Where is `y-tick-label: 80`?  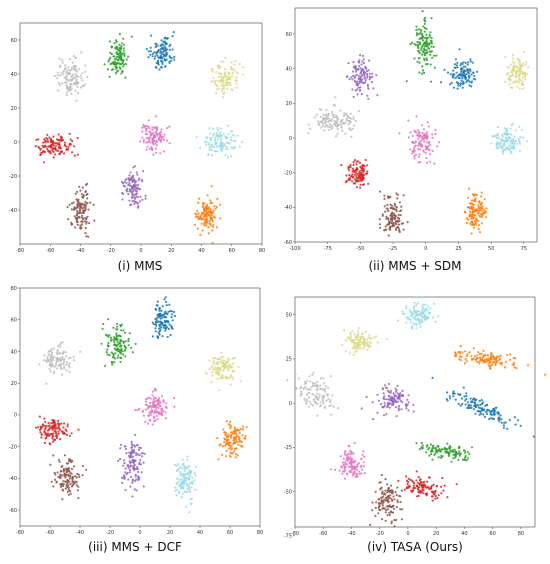 y-tick-label: 80 is located at coordinates (14, 289).